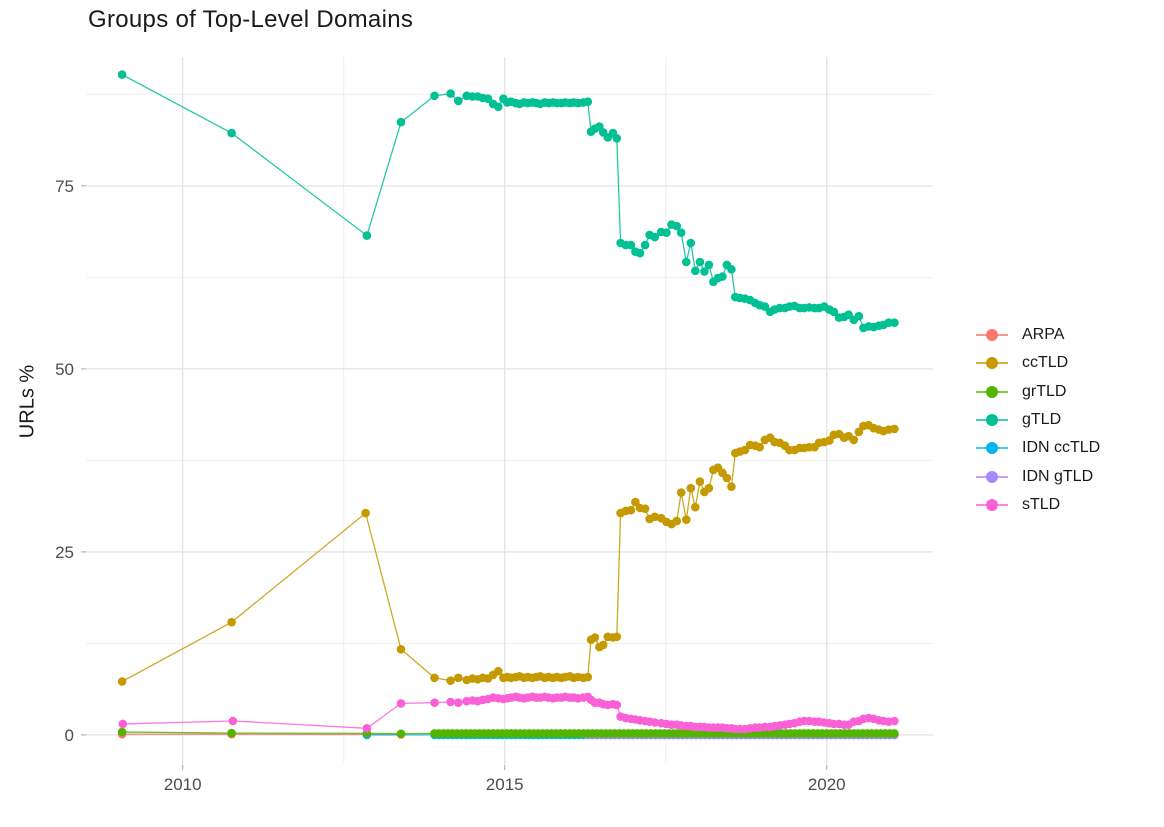 Image resolution: width=1164 pixels, height=827 pixels. I want to click on y-tick-label: 50, so click(64, 369).